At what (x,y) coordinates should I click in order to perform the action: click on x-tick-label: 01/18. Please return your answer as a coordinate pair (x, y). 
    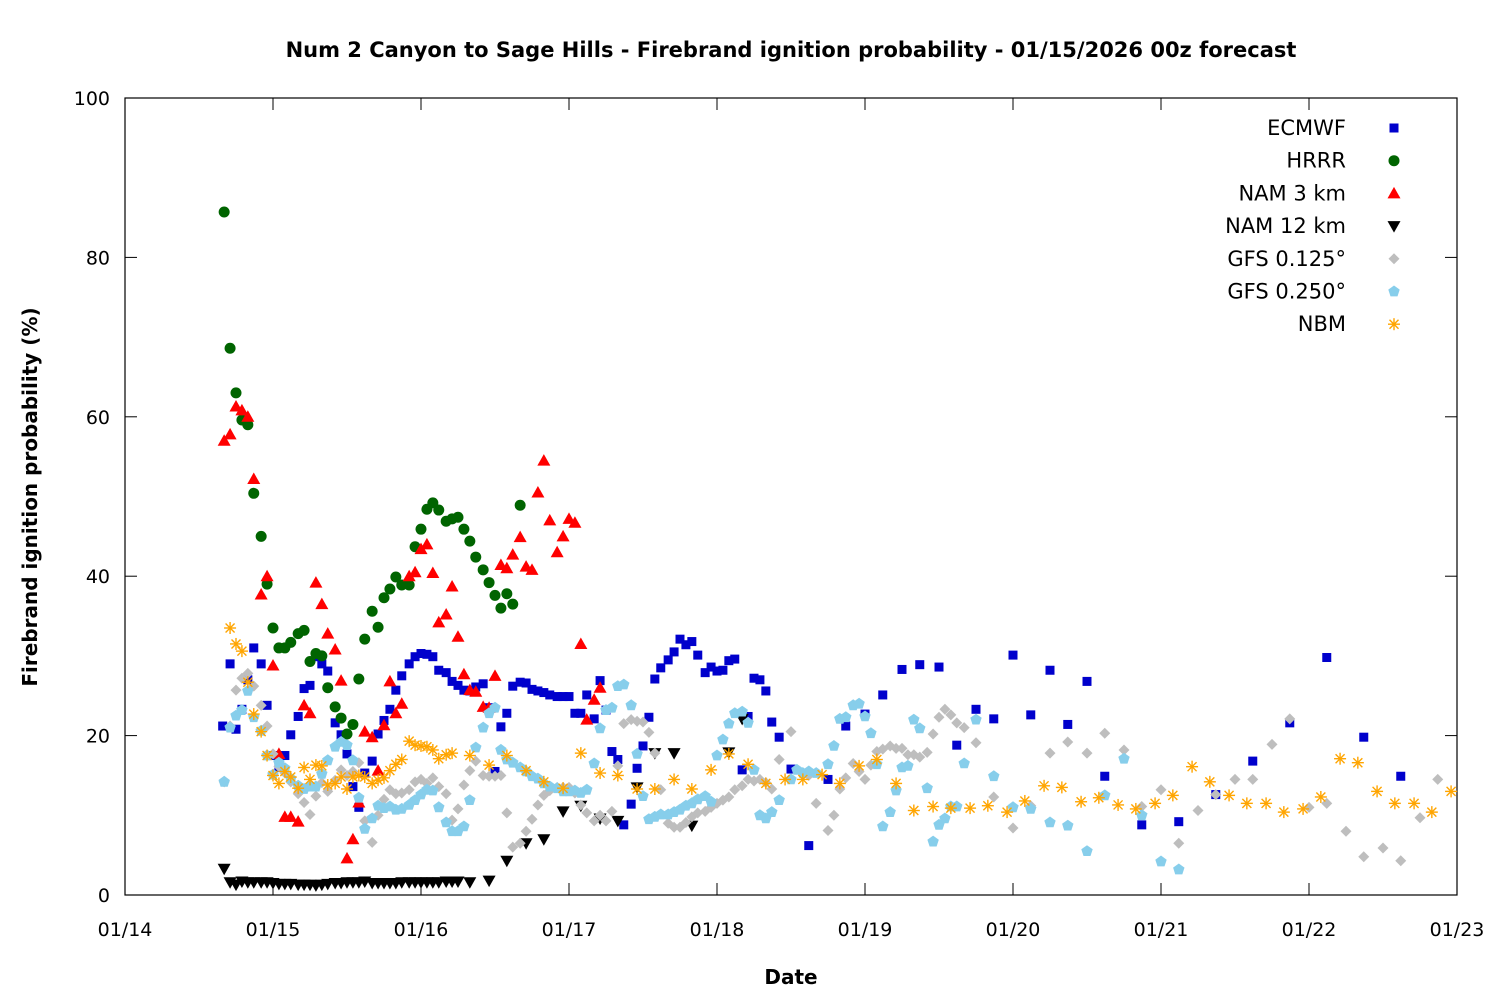
    Looking at the image, I should click on (717, 930).